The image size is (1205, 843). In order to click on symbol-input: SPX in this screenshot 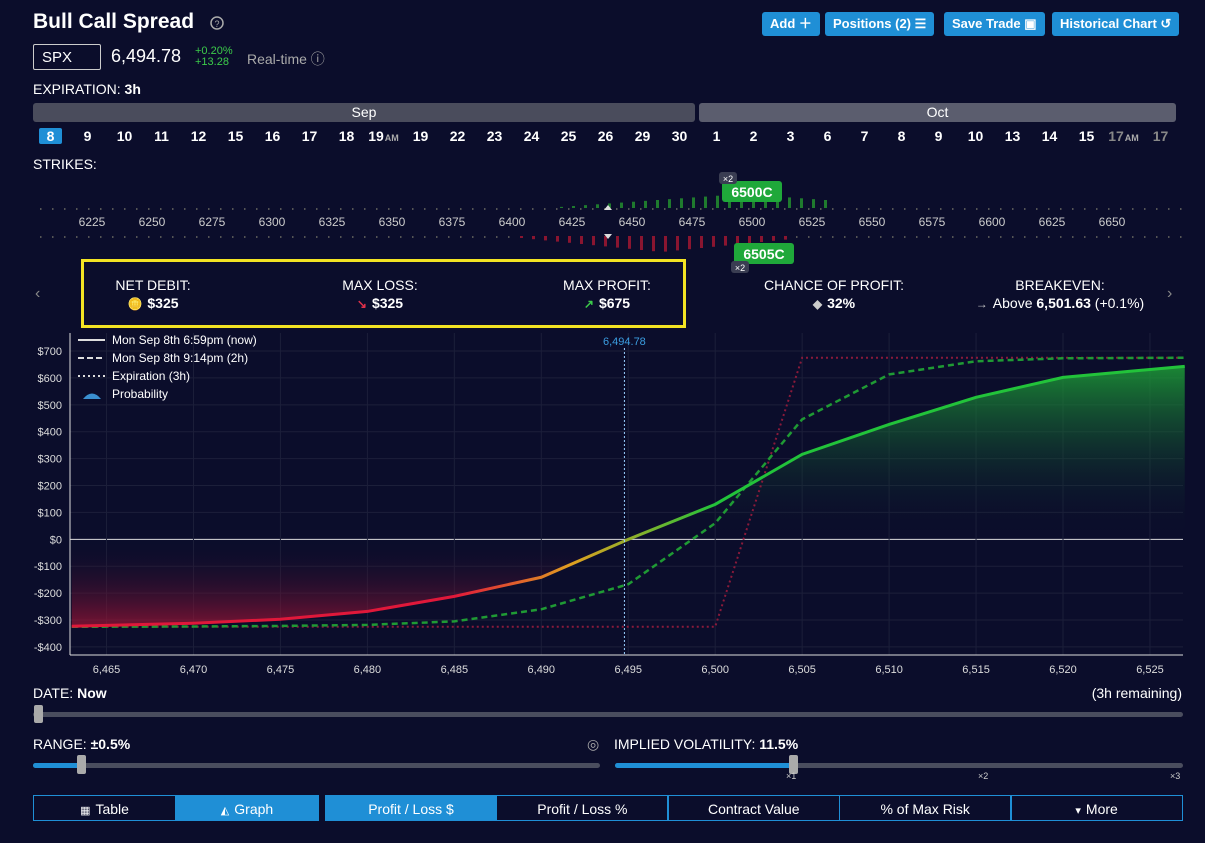, I will do `click(67, 57)`.